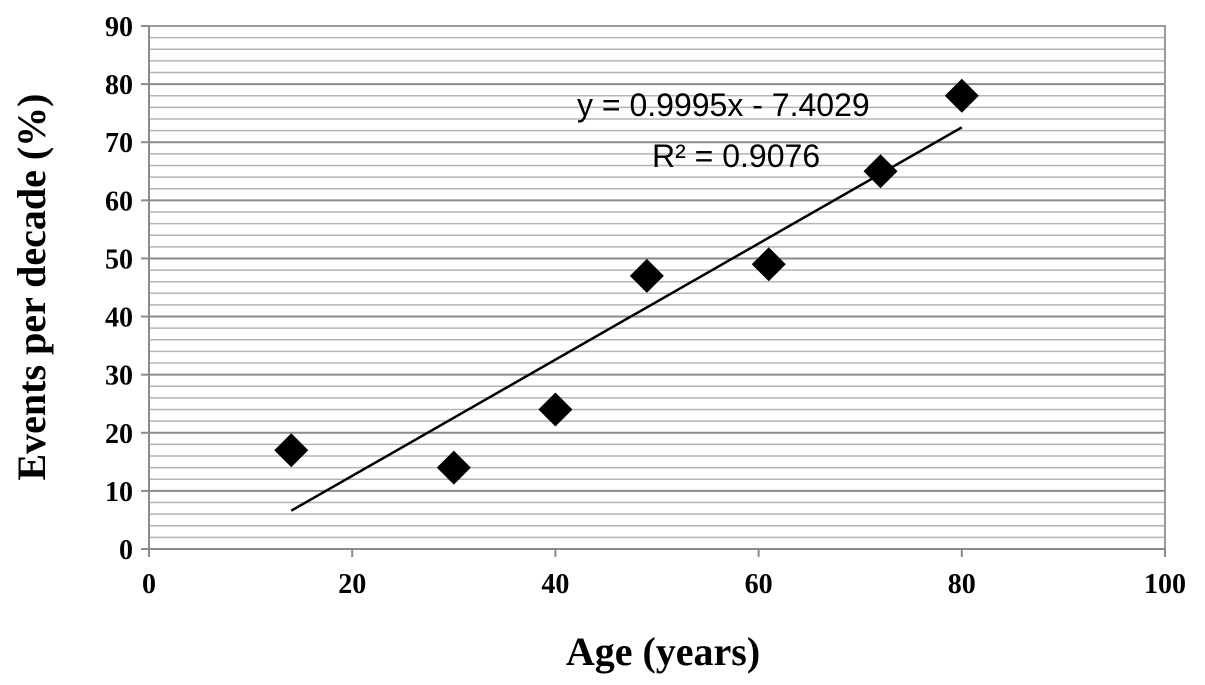  What do you see at coordinates (149, 584) in the screenshot?
I see `x-tick-label: 0` at bounding box center [149, 584].